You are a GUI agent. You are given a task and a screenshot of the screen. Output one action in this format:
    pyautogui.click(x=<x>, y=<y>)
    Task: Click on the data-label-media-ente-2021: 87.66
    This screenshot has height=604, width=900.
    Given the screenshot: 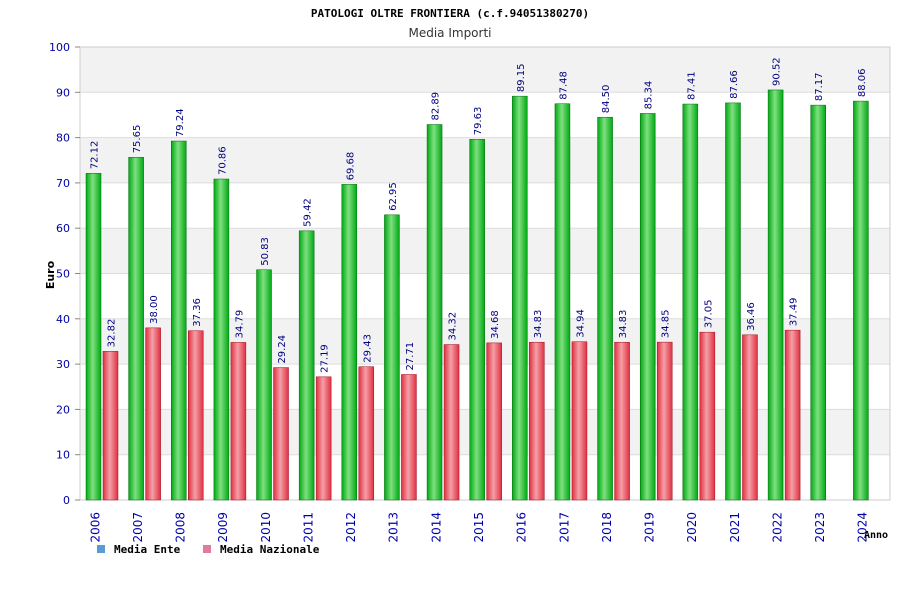 What is the action you would take?
    pyautogui.click(x=734, y=84)
    